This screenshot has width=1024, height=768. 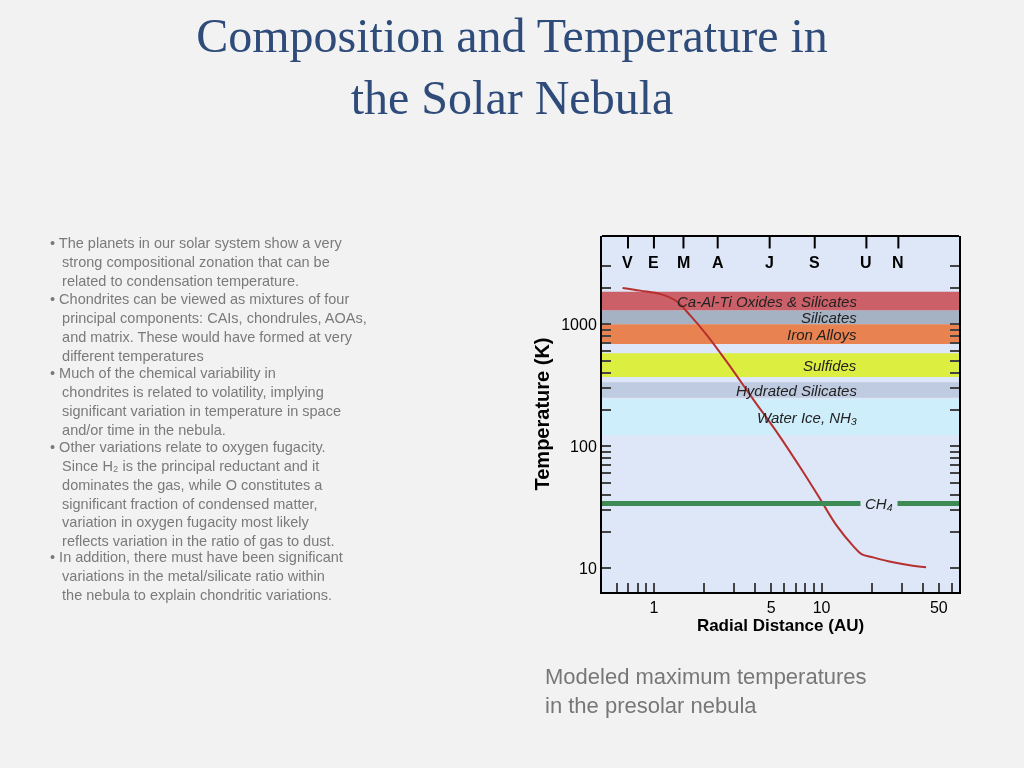 What do you see at coordinates (771, 608) in the screenshot?
I see `x-tick-label: 5` at bounding box center [771, 608].